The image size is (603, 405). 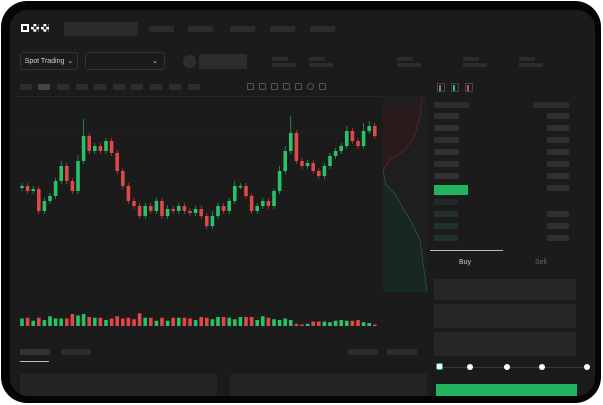 I want to click on pair-name, so click(x=223, y=61).